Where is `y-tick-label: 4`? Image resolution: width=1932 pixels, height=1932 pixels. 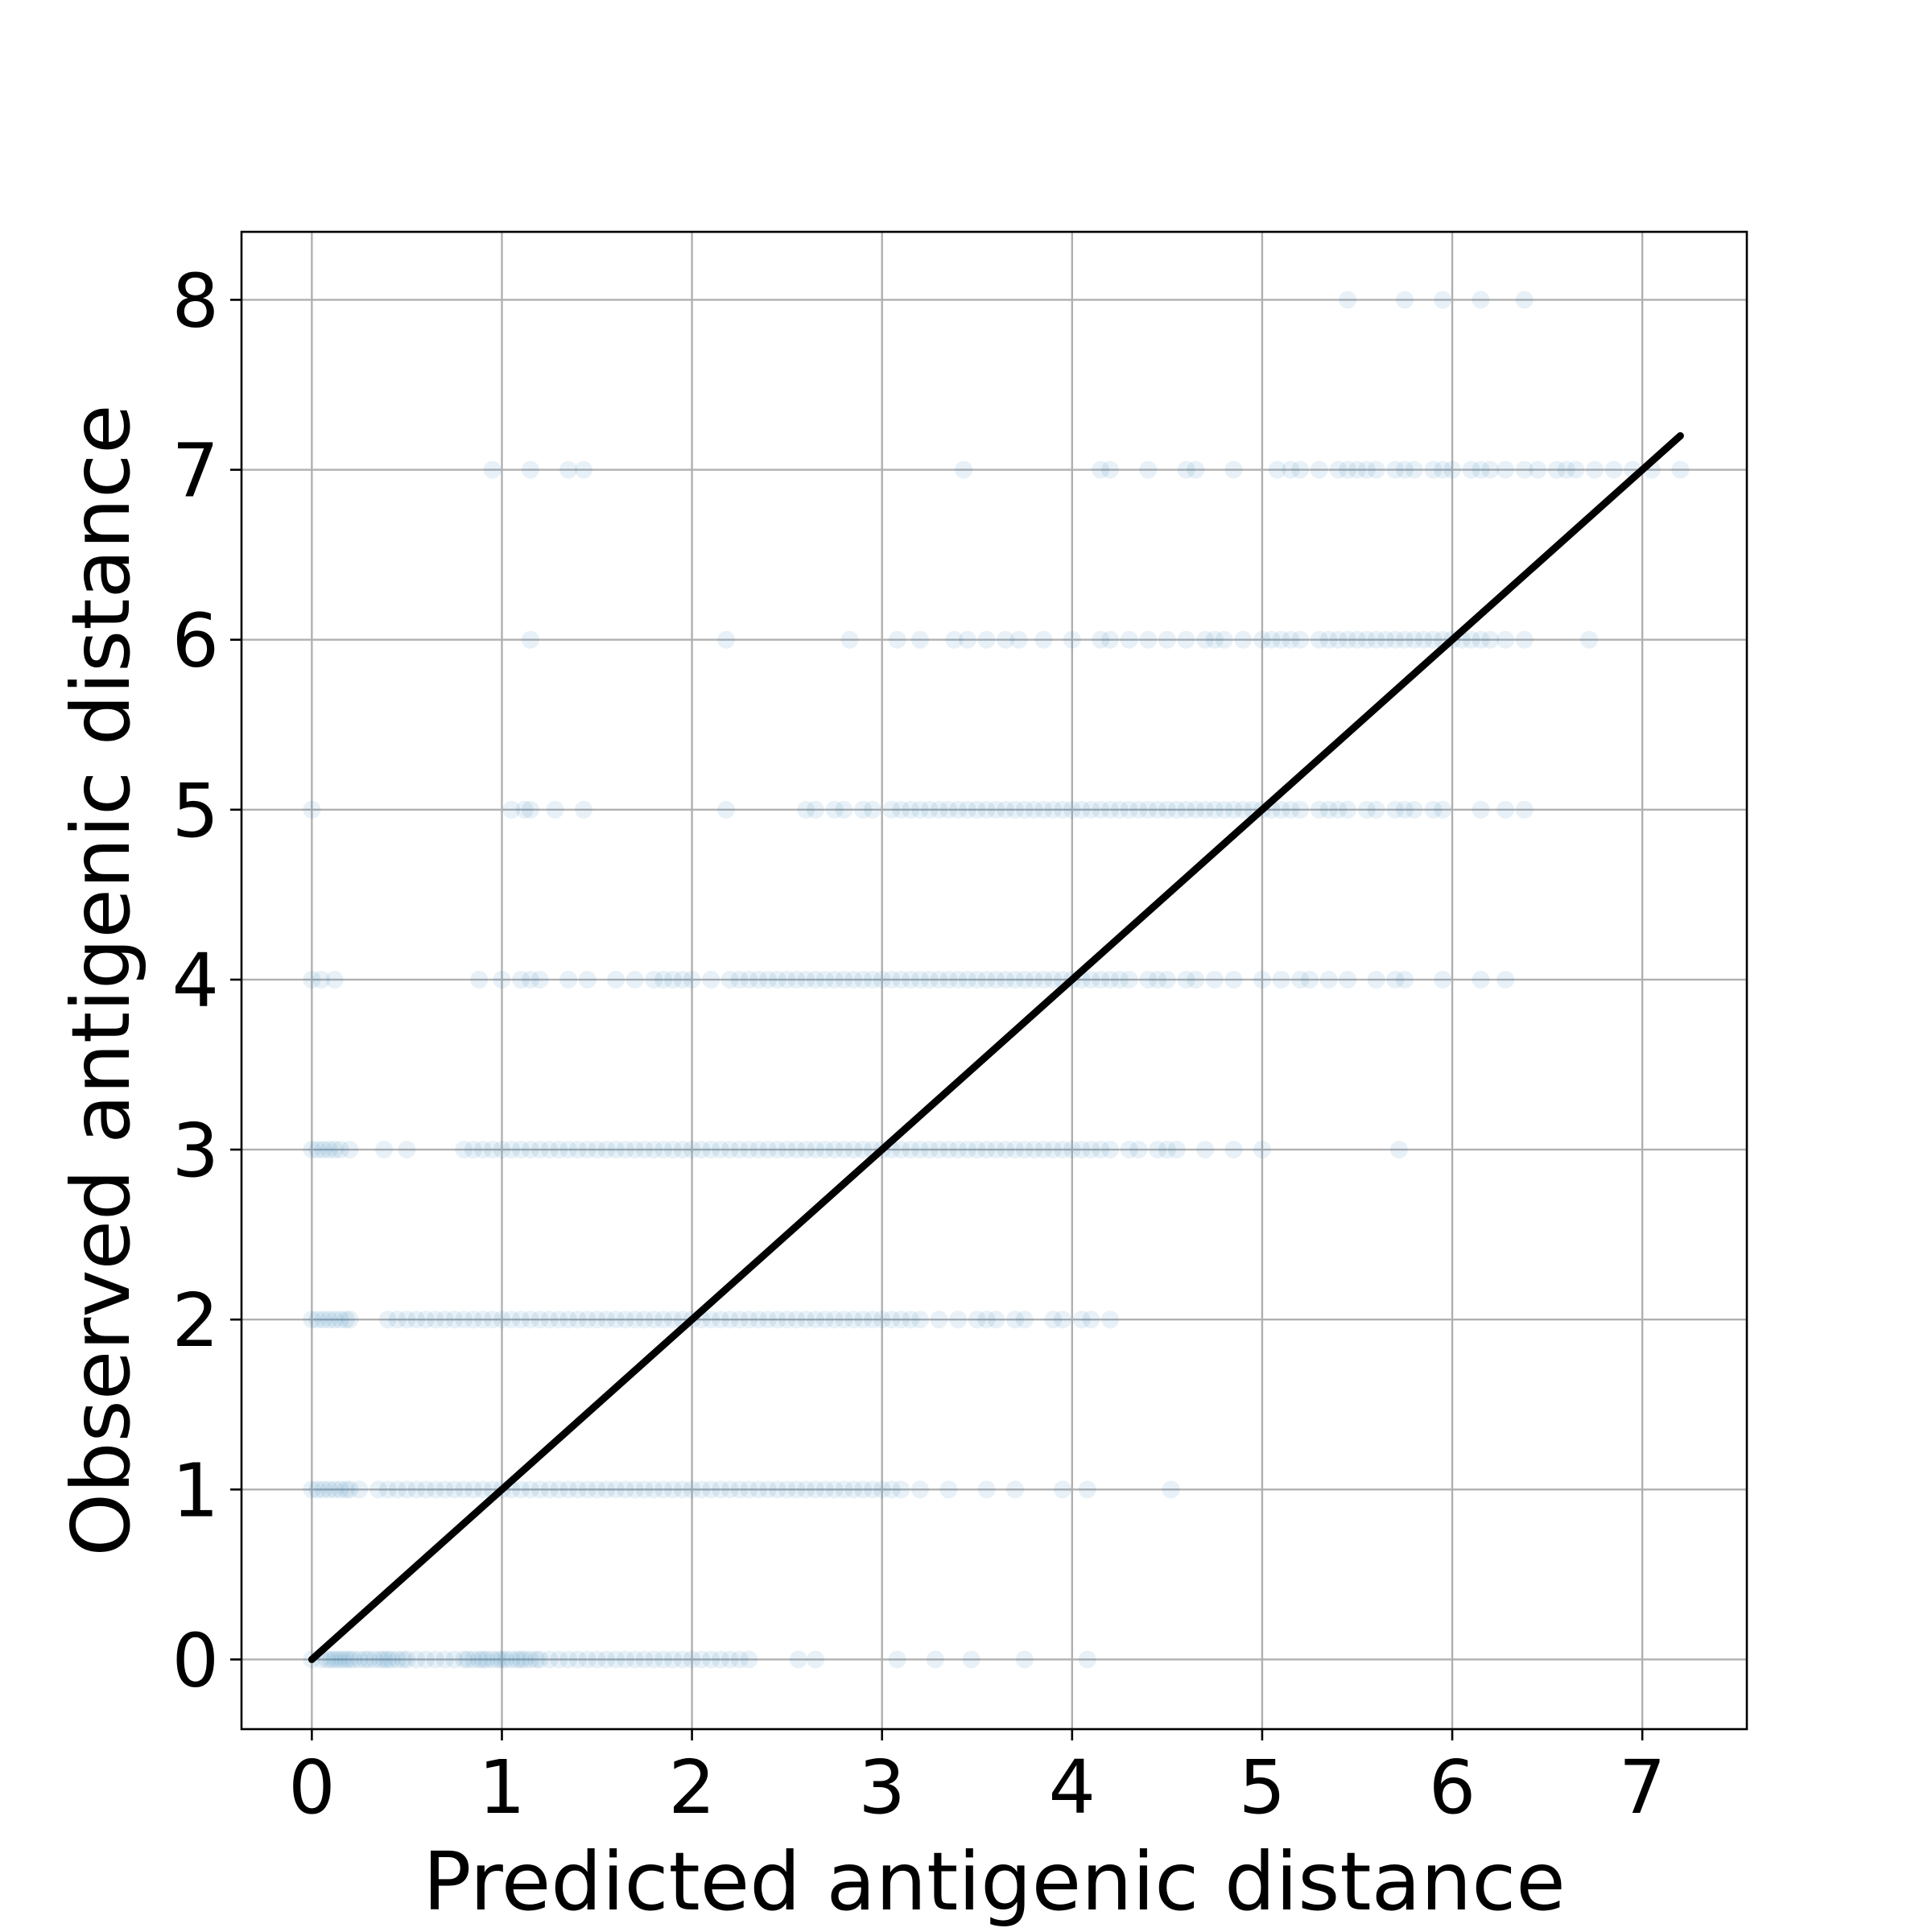 y-tick-label: 4 is located at coordinates (195, 981).